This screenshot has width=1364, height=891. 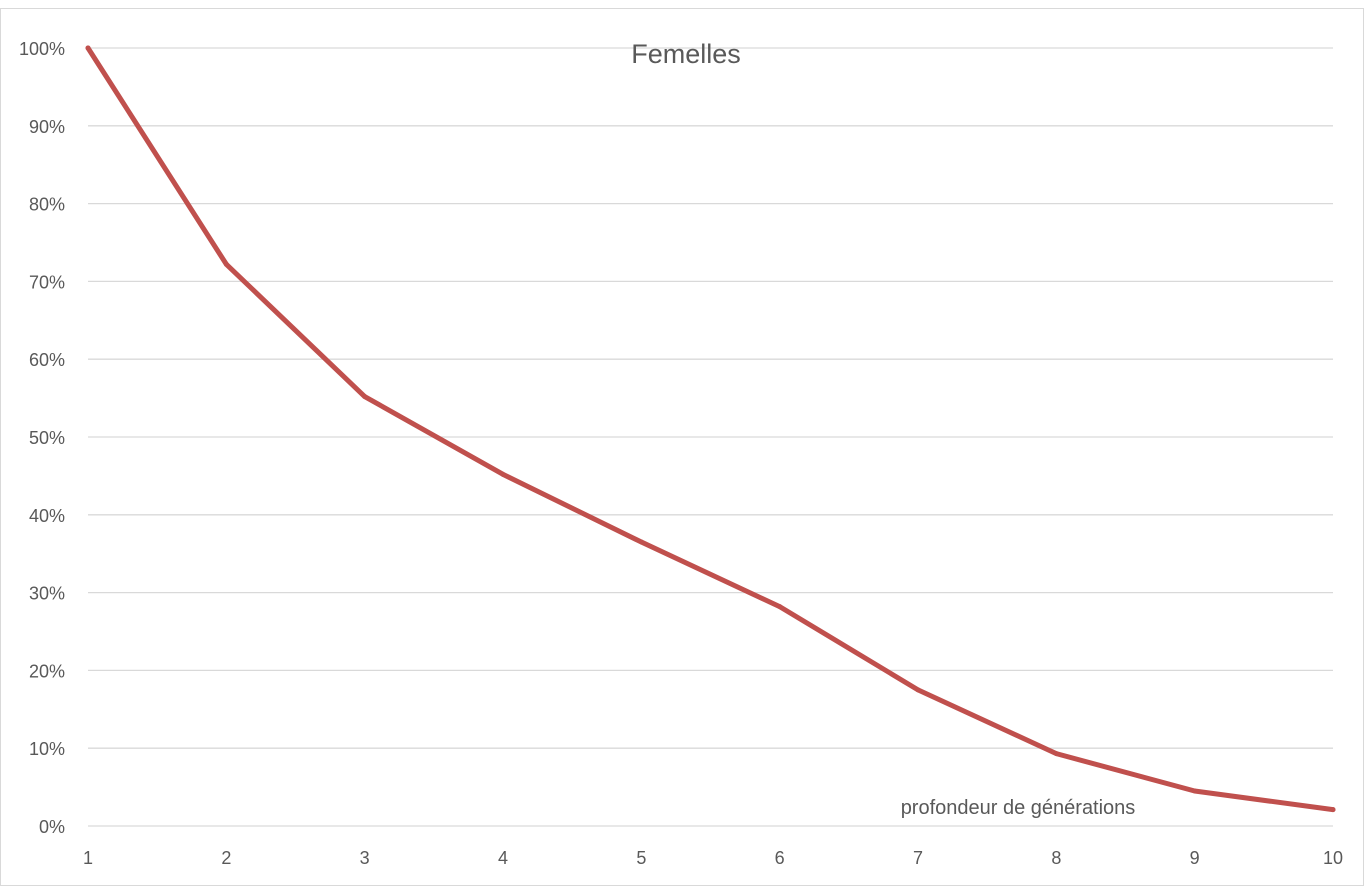 What do you see at coordinates (47, 749) in the screenshot?
I see `y-tick-label: 10%` at bounding box center [47, 749].